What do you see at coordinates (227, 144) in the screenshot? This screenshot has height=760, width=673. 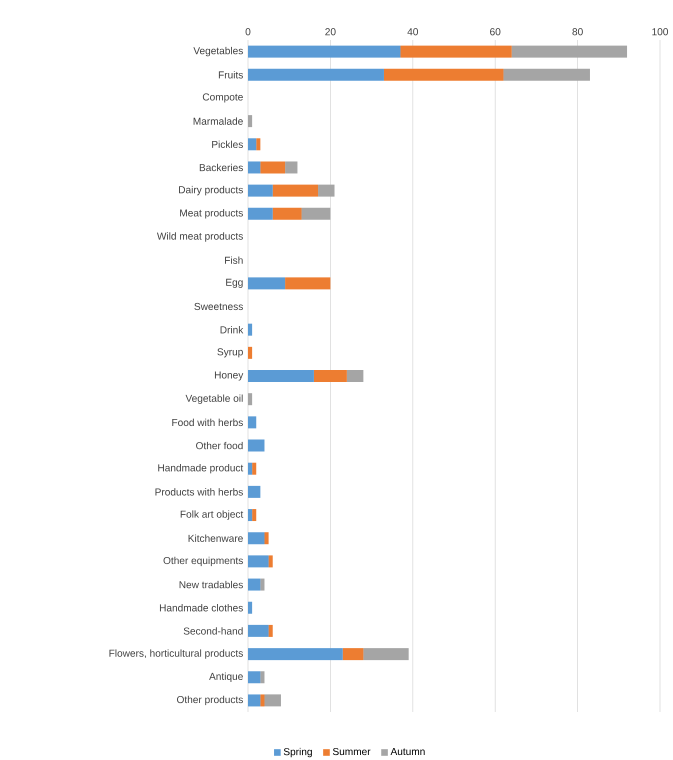 I see `y-tick-label: Pickles` at bounding box center [227, 144].